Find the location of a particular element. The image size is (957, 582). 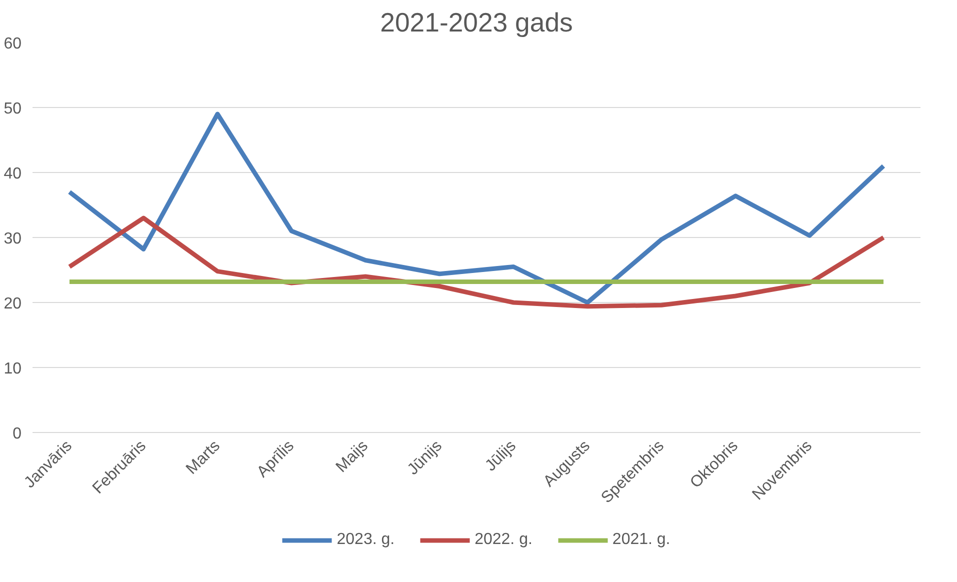

chart-title: 2021-2023 gads is located at coordinates (476, 23).